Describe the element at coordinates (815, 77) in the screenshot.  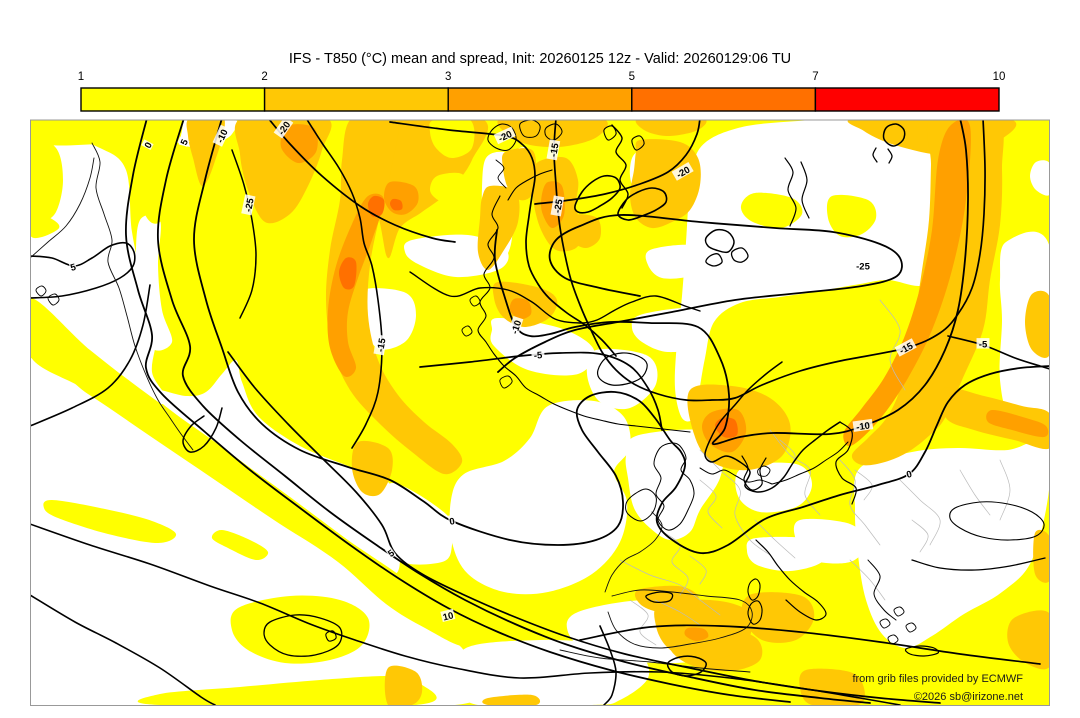
I see `svg-text: 7` at that location.